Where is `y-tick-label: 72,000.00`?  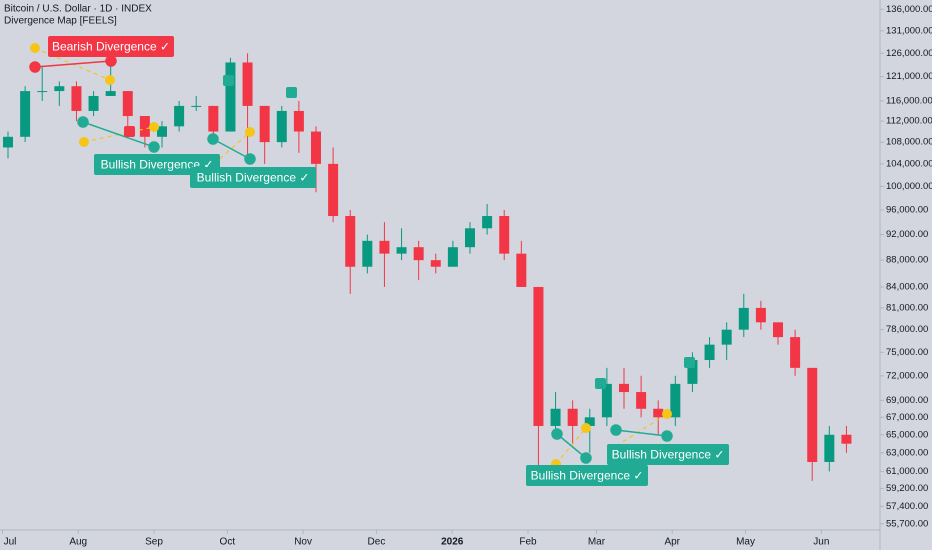
y-tick-label: 72,000.00 is located at coordinates (907, 375).